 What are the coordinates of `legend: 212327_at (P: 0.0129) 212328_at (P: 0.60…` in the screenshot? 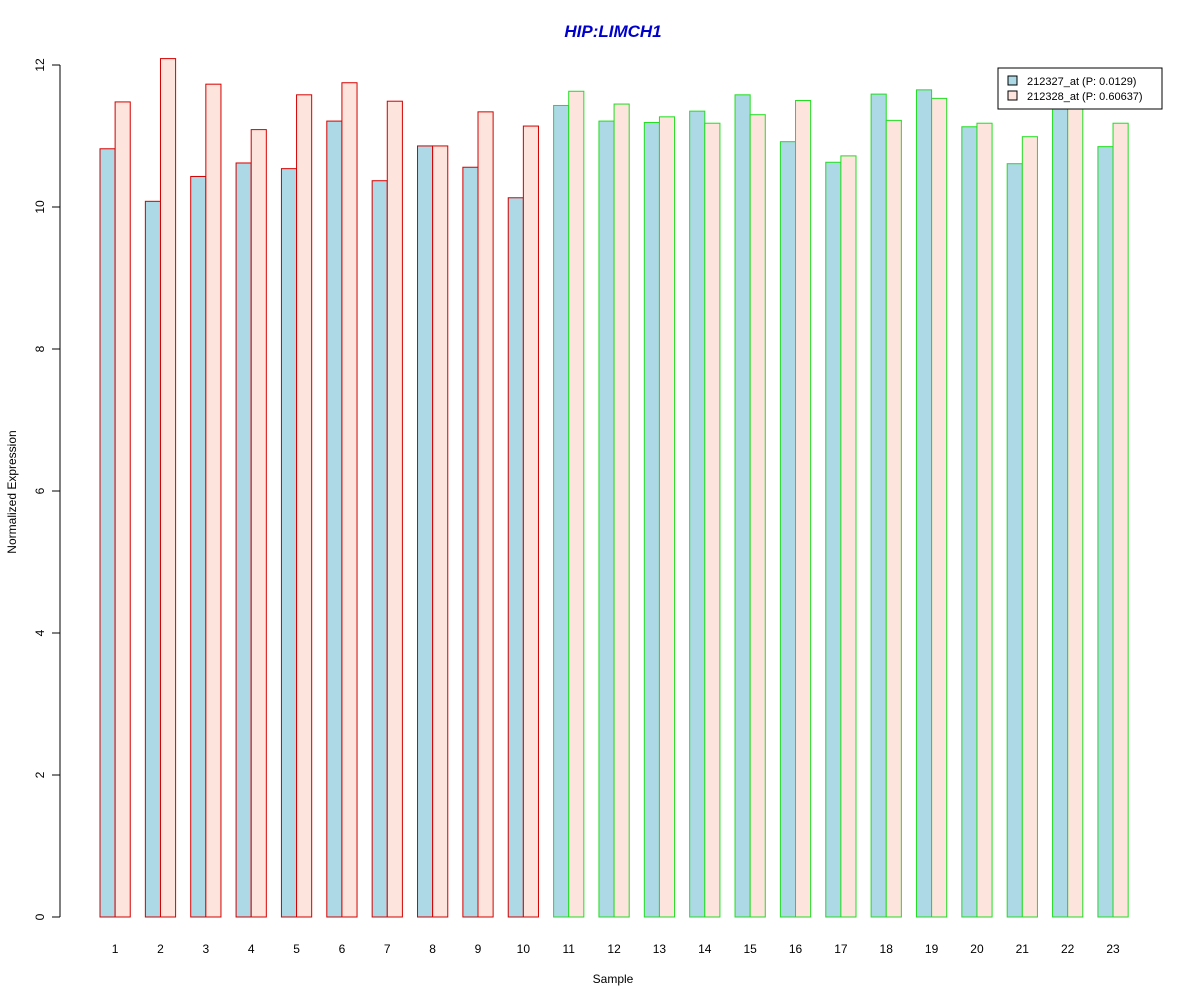 It's located at (1080, 88).